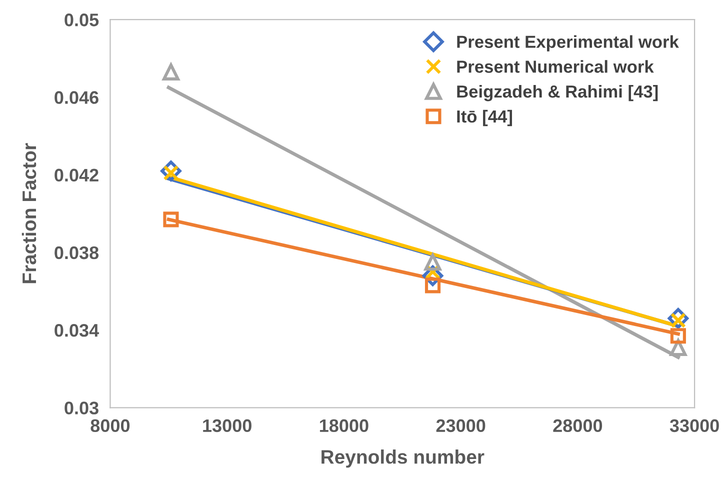  What do you see at coordinates (557, 93) in the screenshot?
I see `legend-label: Beigzadeh & Rahimi [43]` at bounding box center [557, 93].